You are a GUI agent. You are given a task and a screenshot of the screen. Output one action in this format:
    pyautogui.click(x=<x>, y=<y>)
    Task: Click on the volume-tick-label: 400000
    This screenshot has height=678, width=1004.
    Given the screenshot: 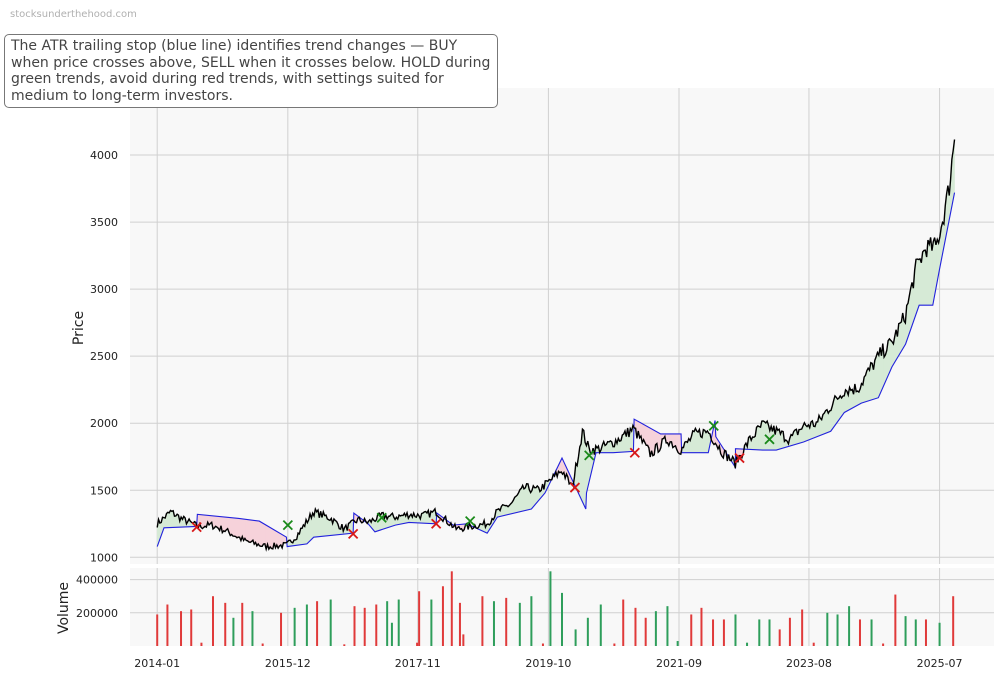 What is the action you would take?
    pyautogui.click(x=97, y=580)
    